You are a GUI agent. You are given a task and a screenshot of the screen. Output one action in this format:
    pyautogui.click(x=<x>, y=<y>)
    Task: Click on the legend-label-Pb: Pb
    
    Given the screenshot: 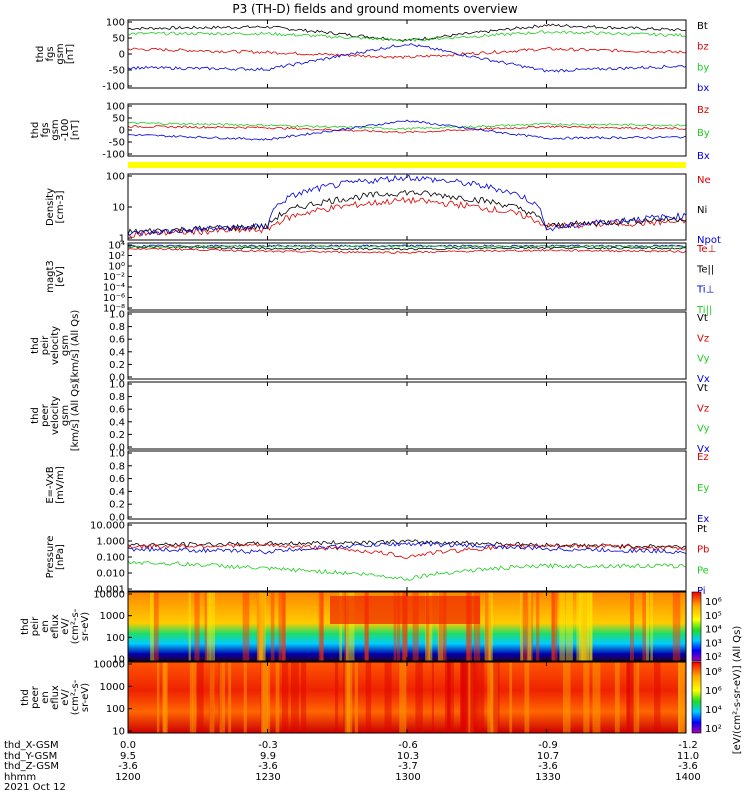 What is the action you would take?
    pyautogui.click(x=703, y=550)
    